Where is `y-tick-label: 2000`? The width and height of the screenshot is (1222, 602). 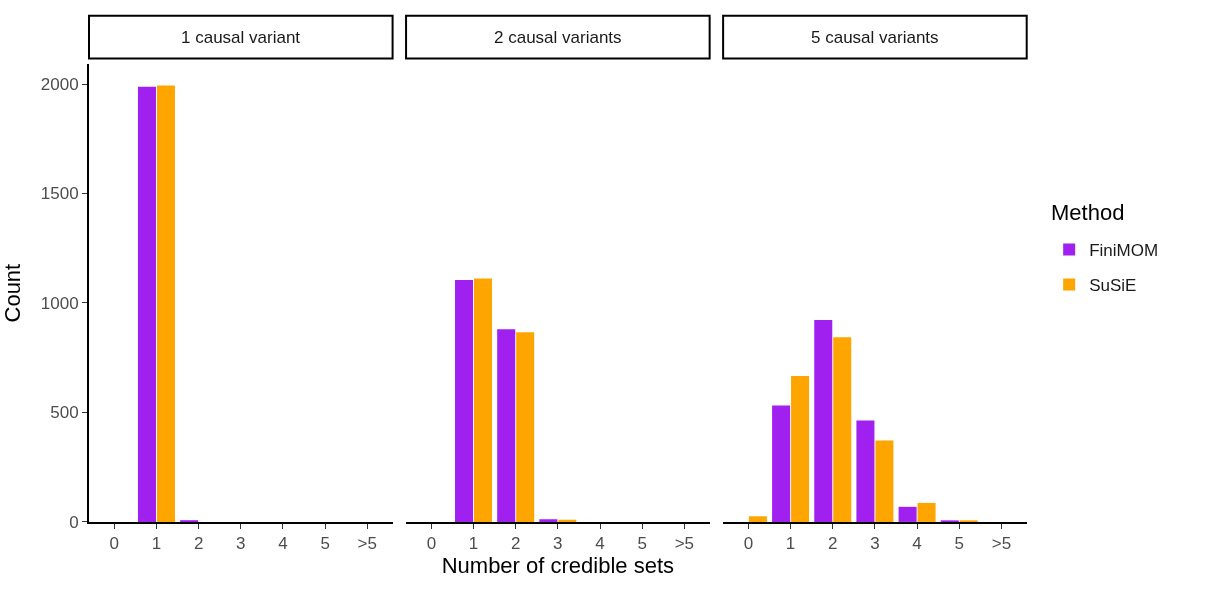 y-tick-label: 2000 is located at coordinates (59, 84).